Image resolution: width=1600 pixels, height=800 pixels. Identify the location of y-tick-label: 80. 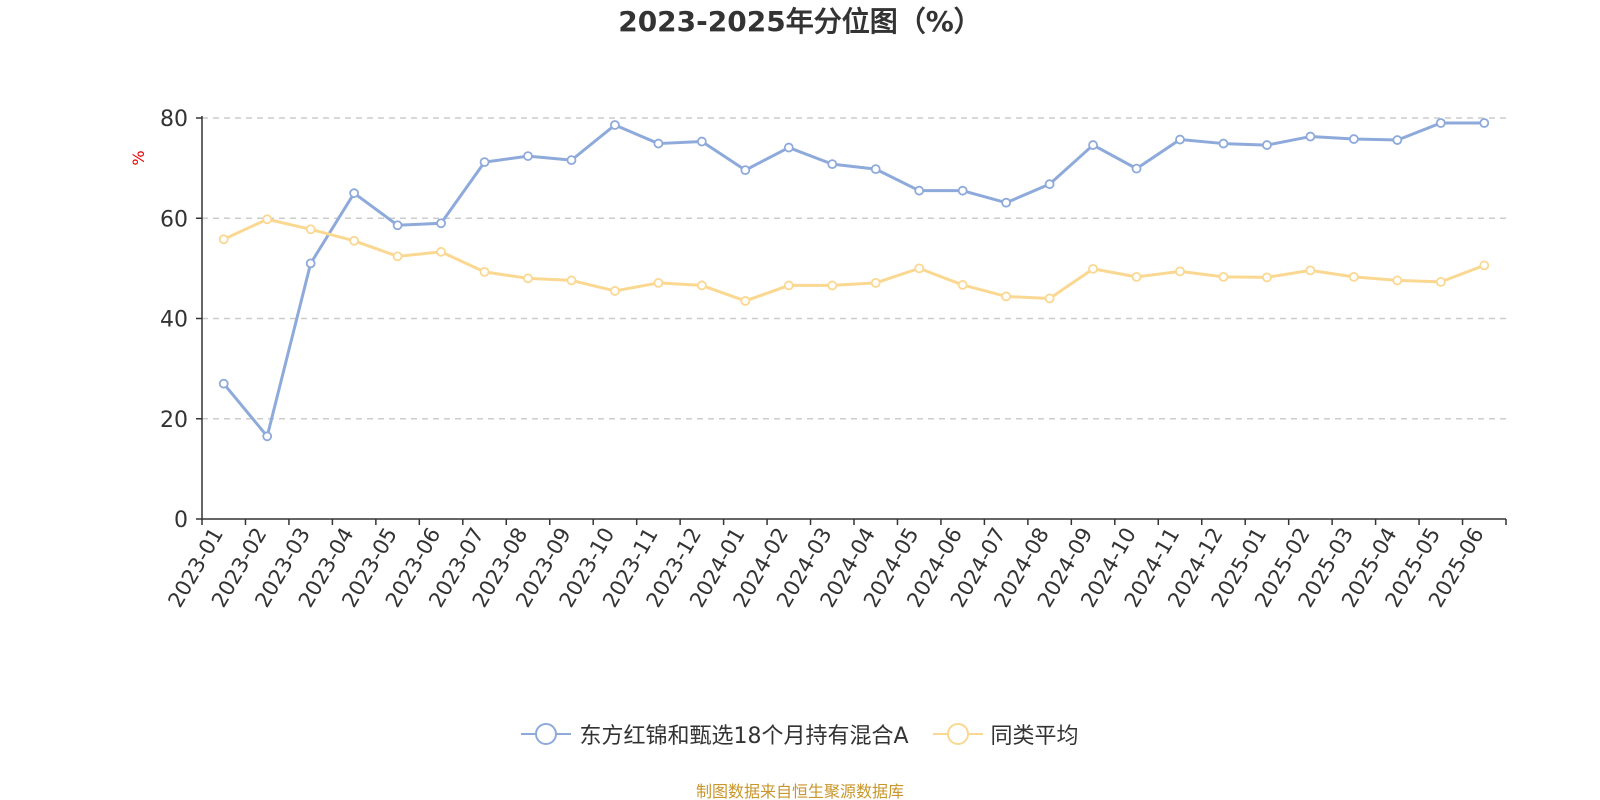
(174, 119).